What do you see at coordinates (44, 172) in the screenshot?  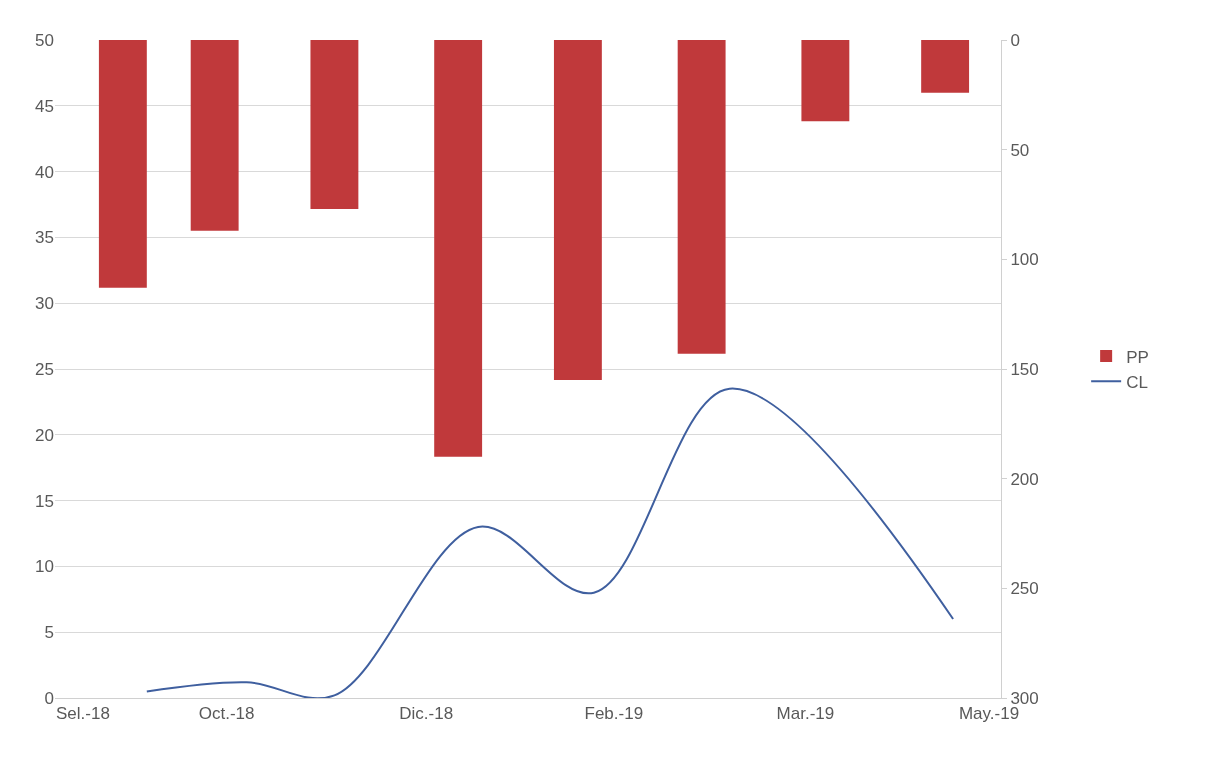 I see `y-tick-label: 40` at bounding box center [44, 172].